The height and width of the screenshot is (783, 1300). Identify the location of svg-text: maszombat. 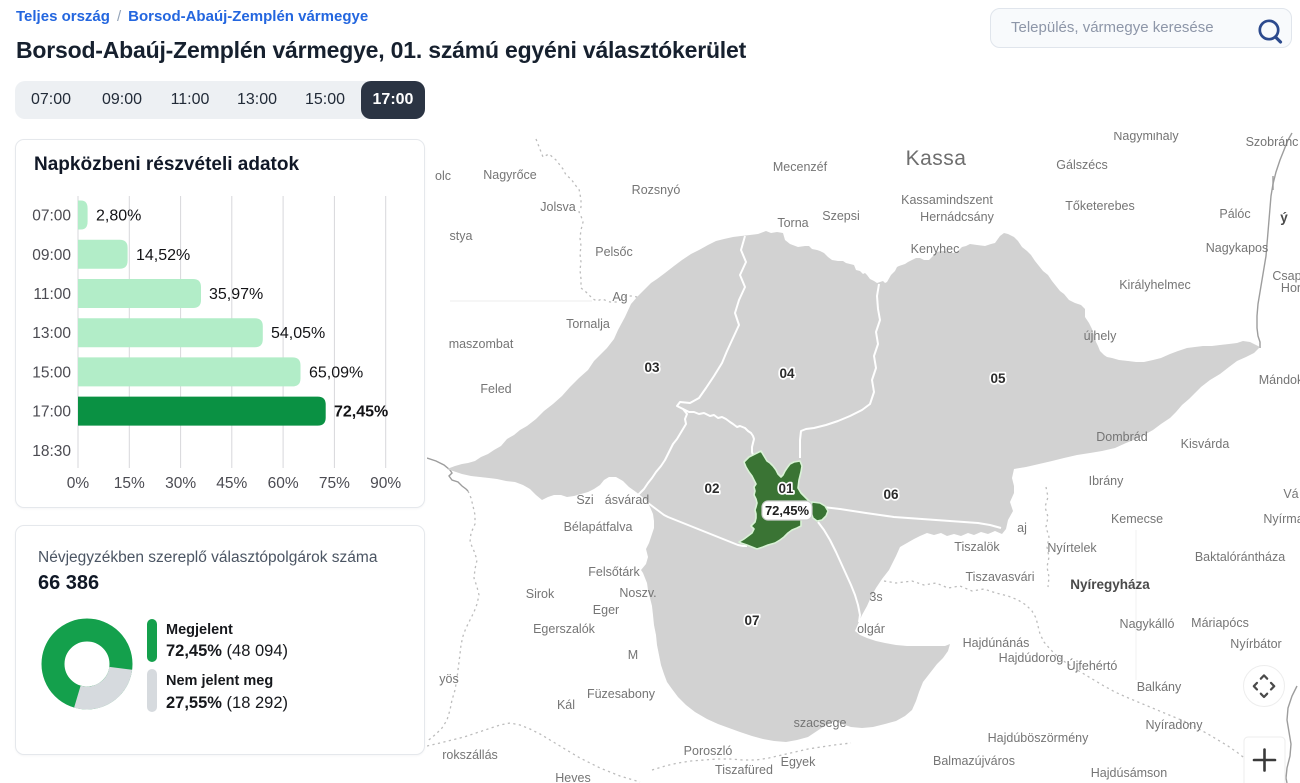
(481, 344).